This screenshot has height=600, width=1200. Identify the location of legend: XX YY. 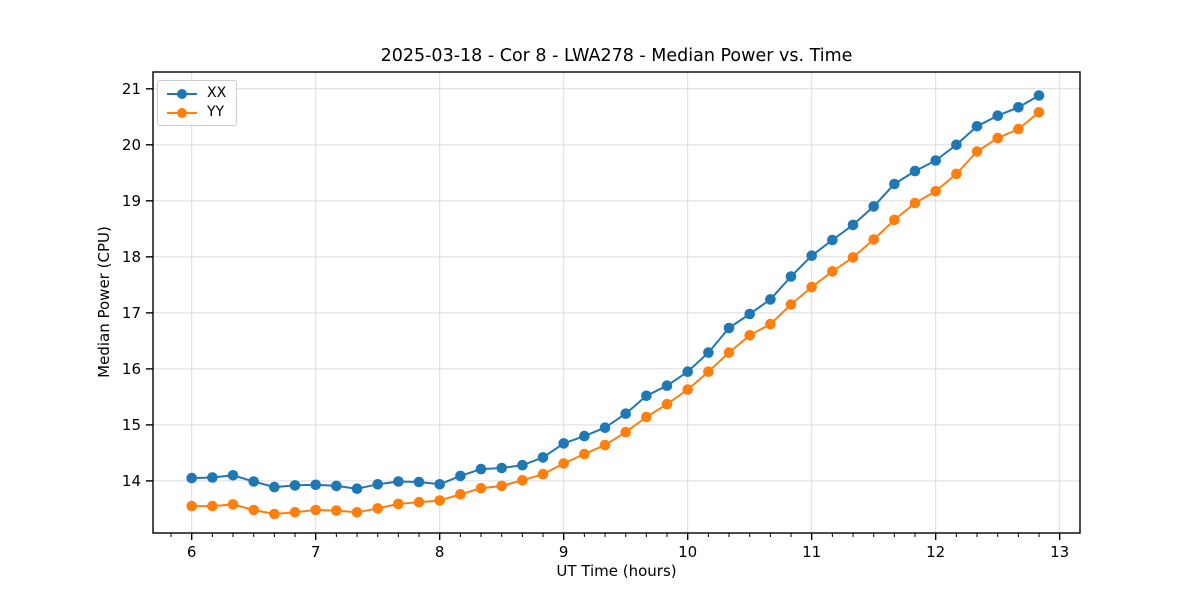
(197, 103).